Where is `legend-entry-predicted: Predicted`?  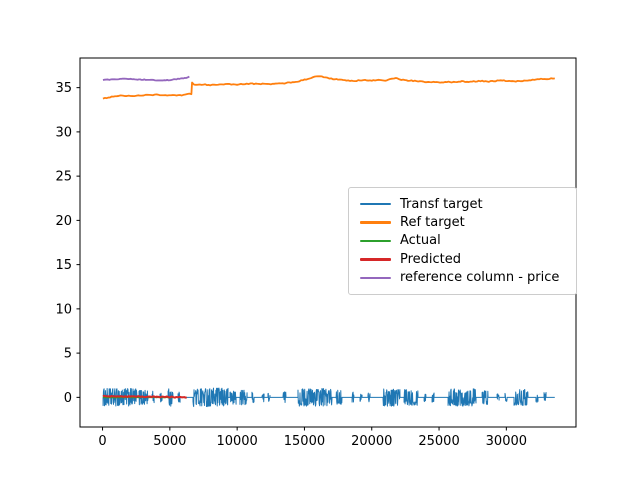
legend-entry-predicted: Predicted is located at coordinates (462, 259).